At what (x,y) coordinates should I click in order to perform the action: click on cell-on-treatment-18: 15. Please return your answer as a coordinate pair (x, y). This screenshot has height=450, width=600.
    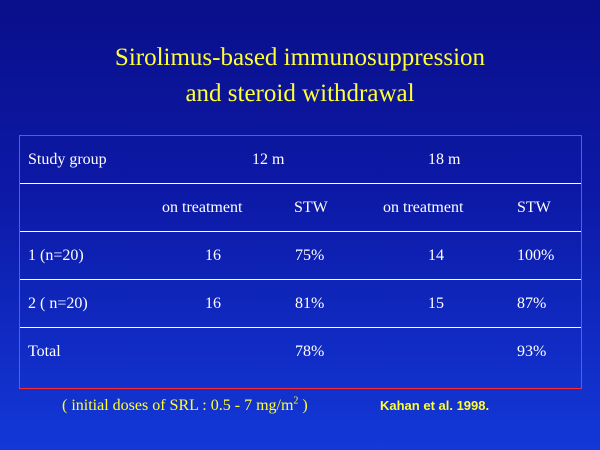
    Looking at the image, I should click on (436, 303).